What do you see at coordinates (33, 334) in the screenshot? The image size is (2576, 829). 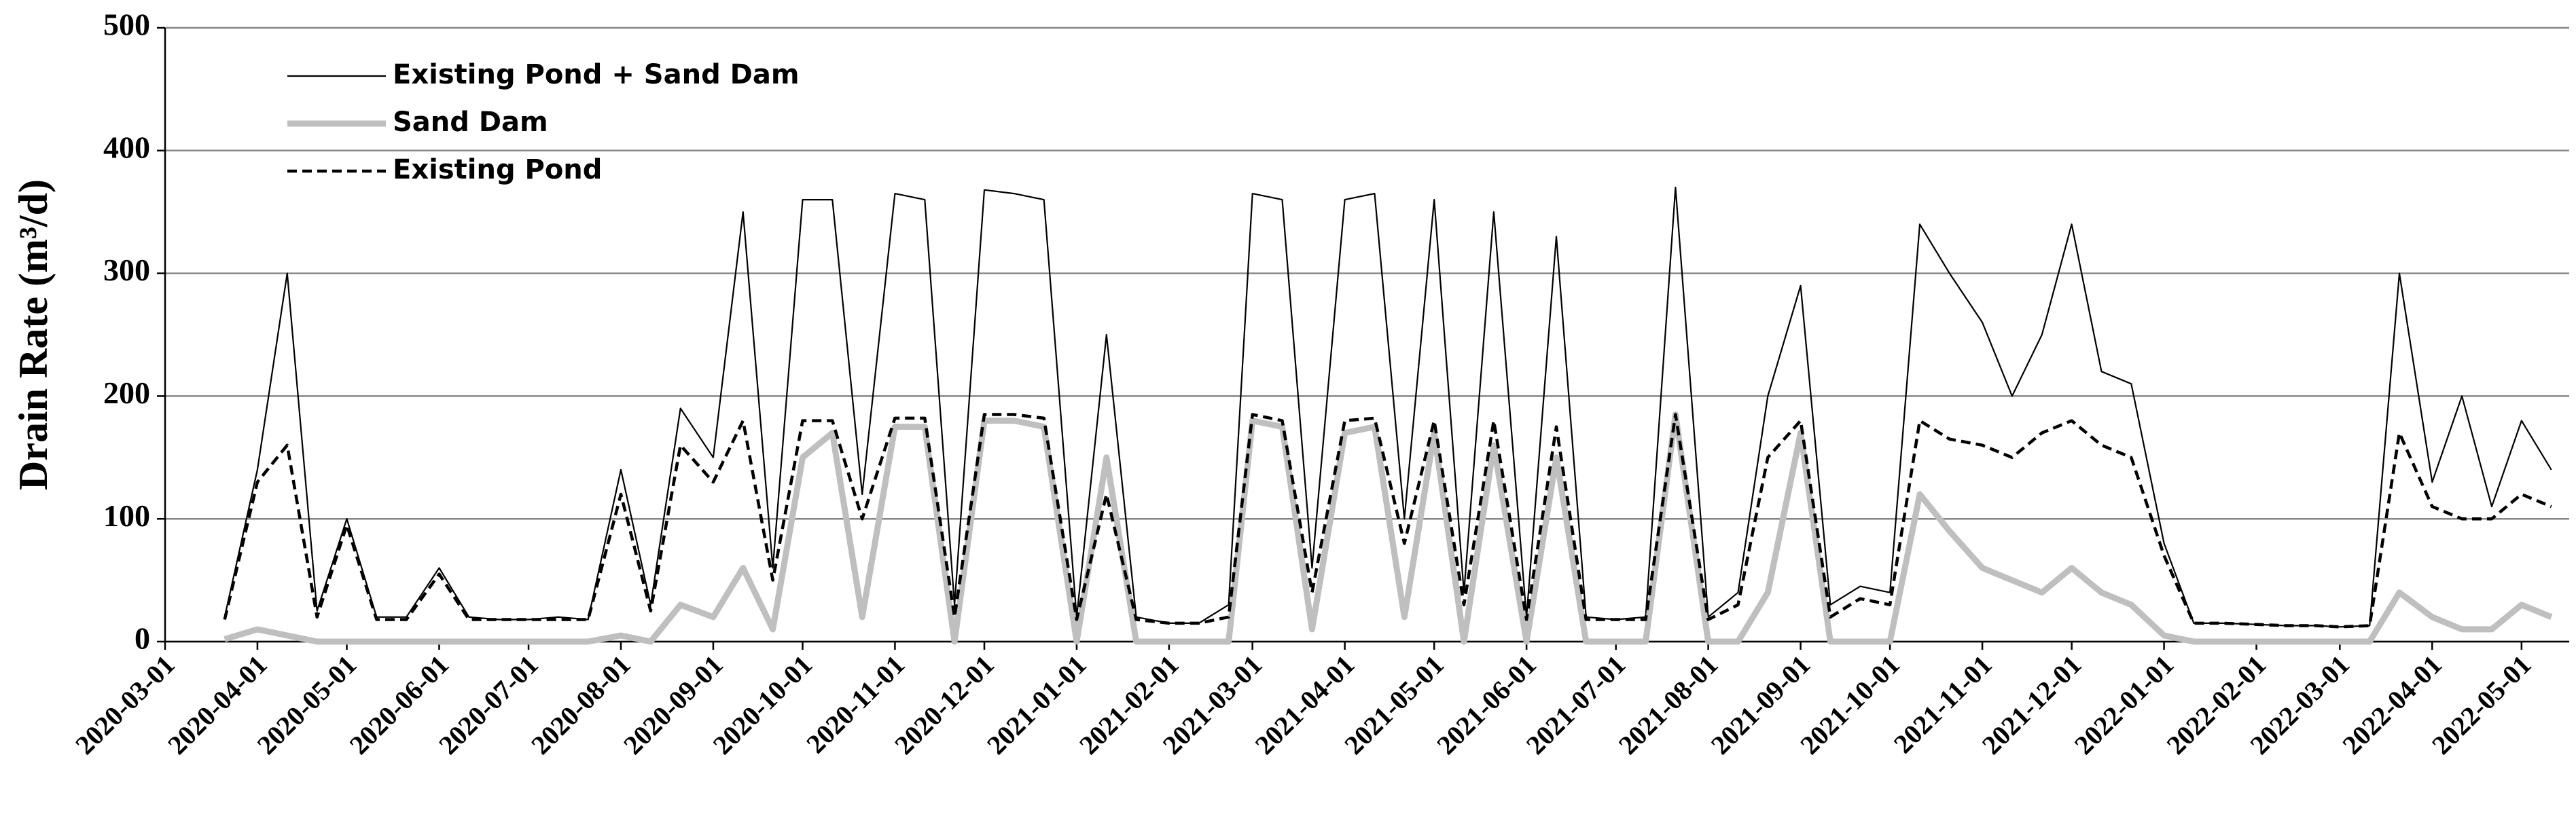 I see `y-axis-title: Drain Rate (m³/d)` at bounding box center [33, 334].